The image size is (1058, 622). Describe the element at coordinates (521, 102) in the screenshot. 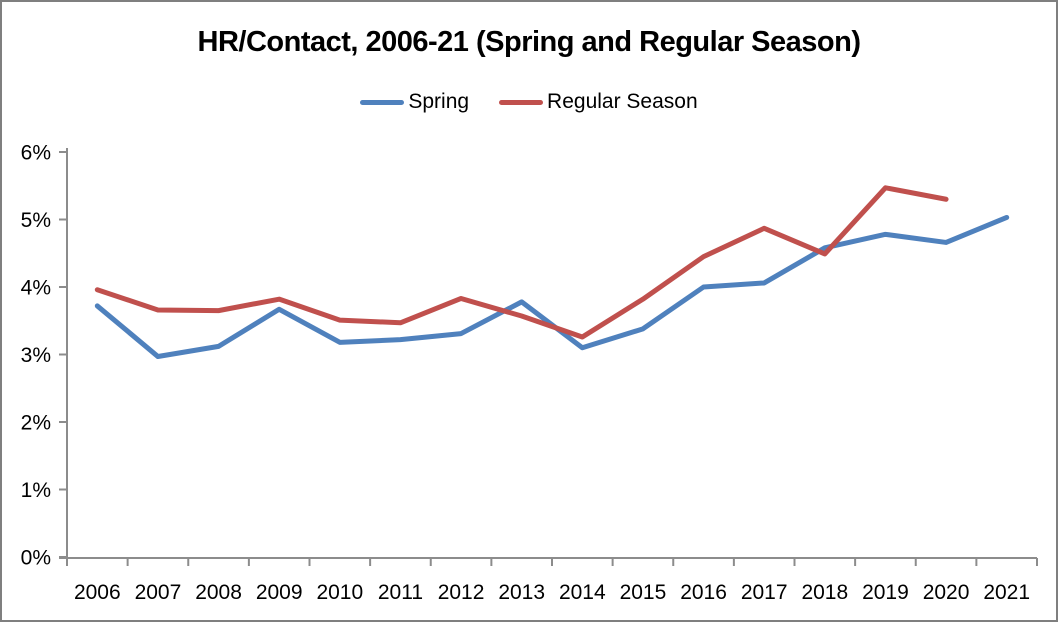

I see `regular-season-line-swatch-icon` at that location.